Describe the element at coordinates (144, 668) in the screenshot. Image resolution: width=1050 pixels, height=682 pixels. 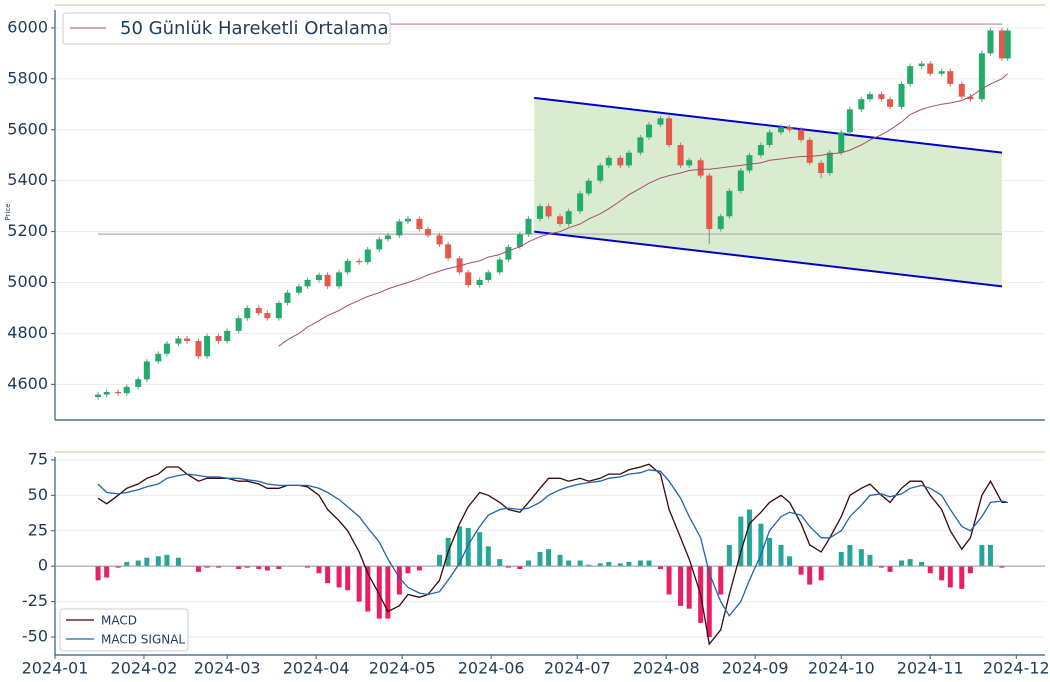
I see `x-tick-label: 2024-02` at that location.